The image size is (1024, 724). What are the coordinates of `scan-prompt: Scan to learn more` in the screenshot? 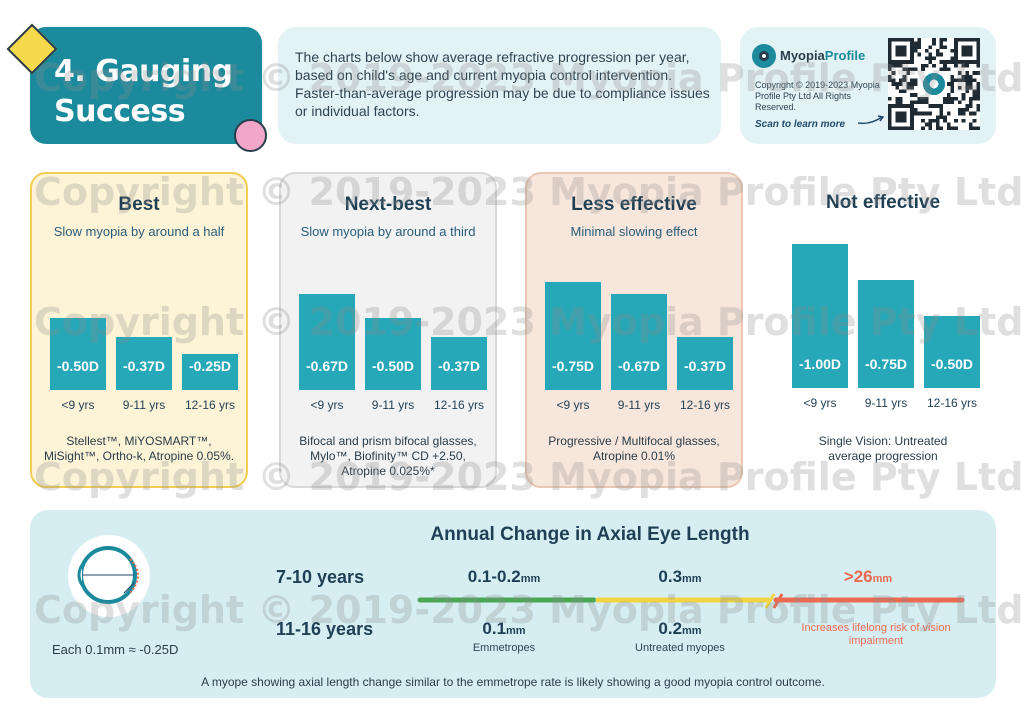 It's located at (800, 124).